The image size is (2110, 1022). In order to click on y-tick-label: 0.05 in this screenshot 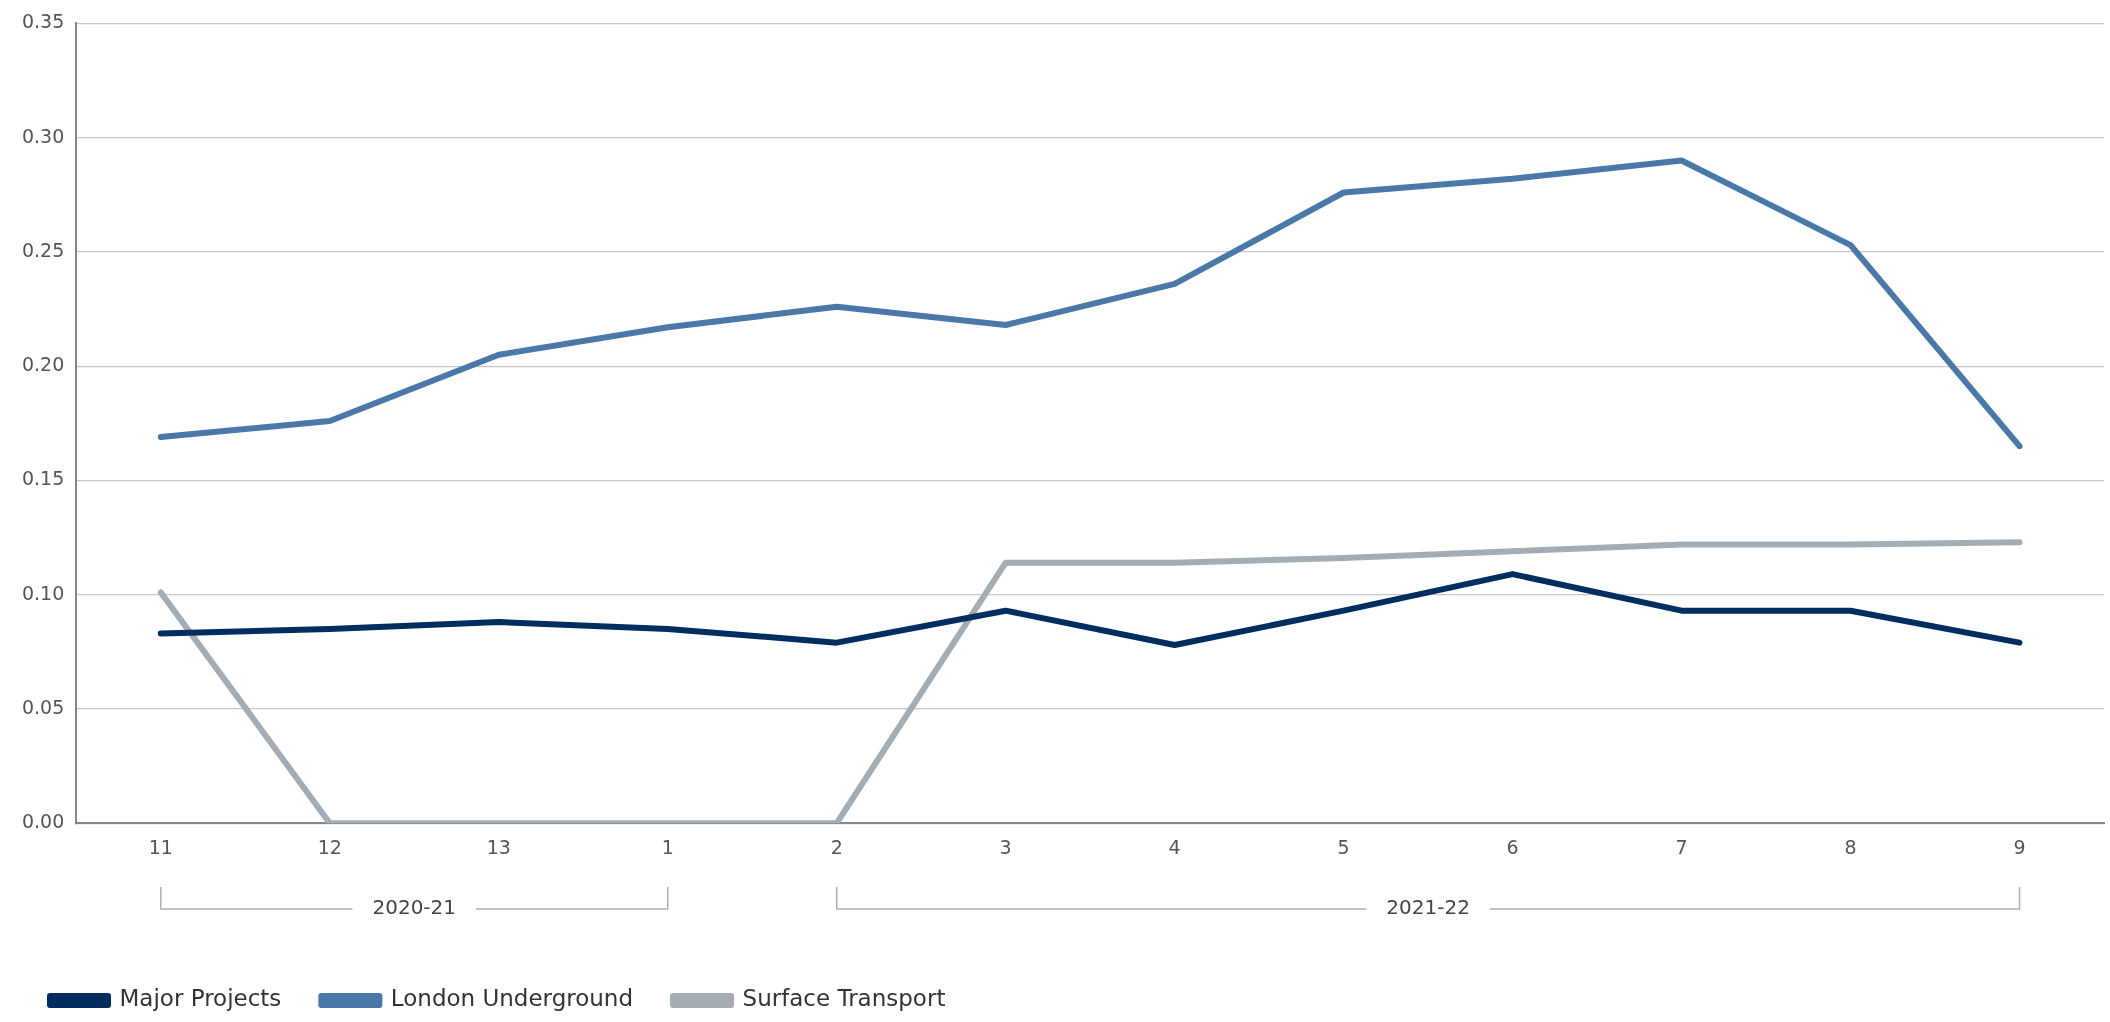, I will do `click(43, 706)`.